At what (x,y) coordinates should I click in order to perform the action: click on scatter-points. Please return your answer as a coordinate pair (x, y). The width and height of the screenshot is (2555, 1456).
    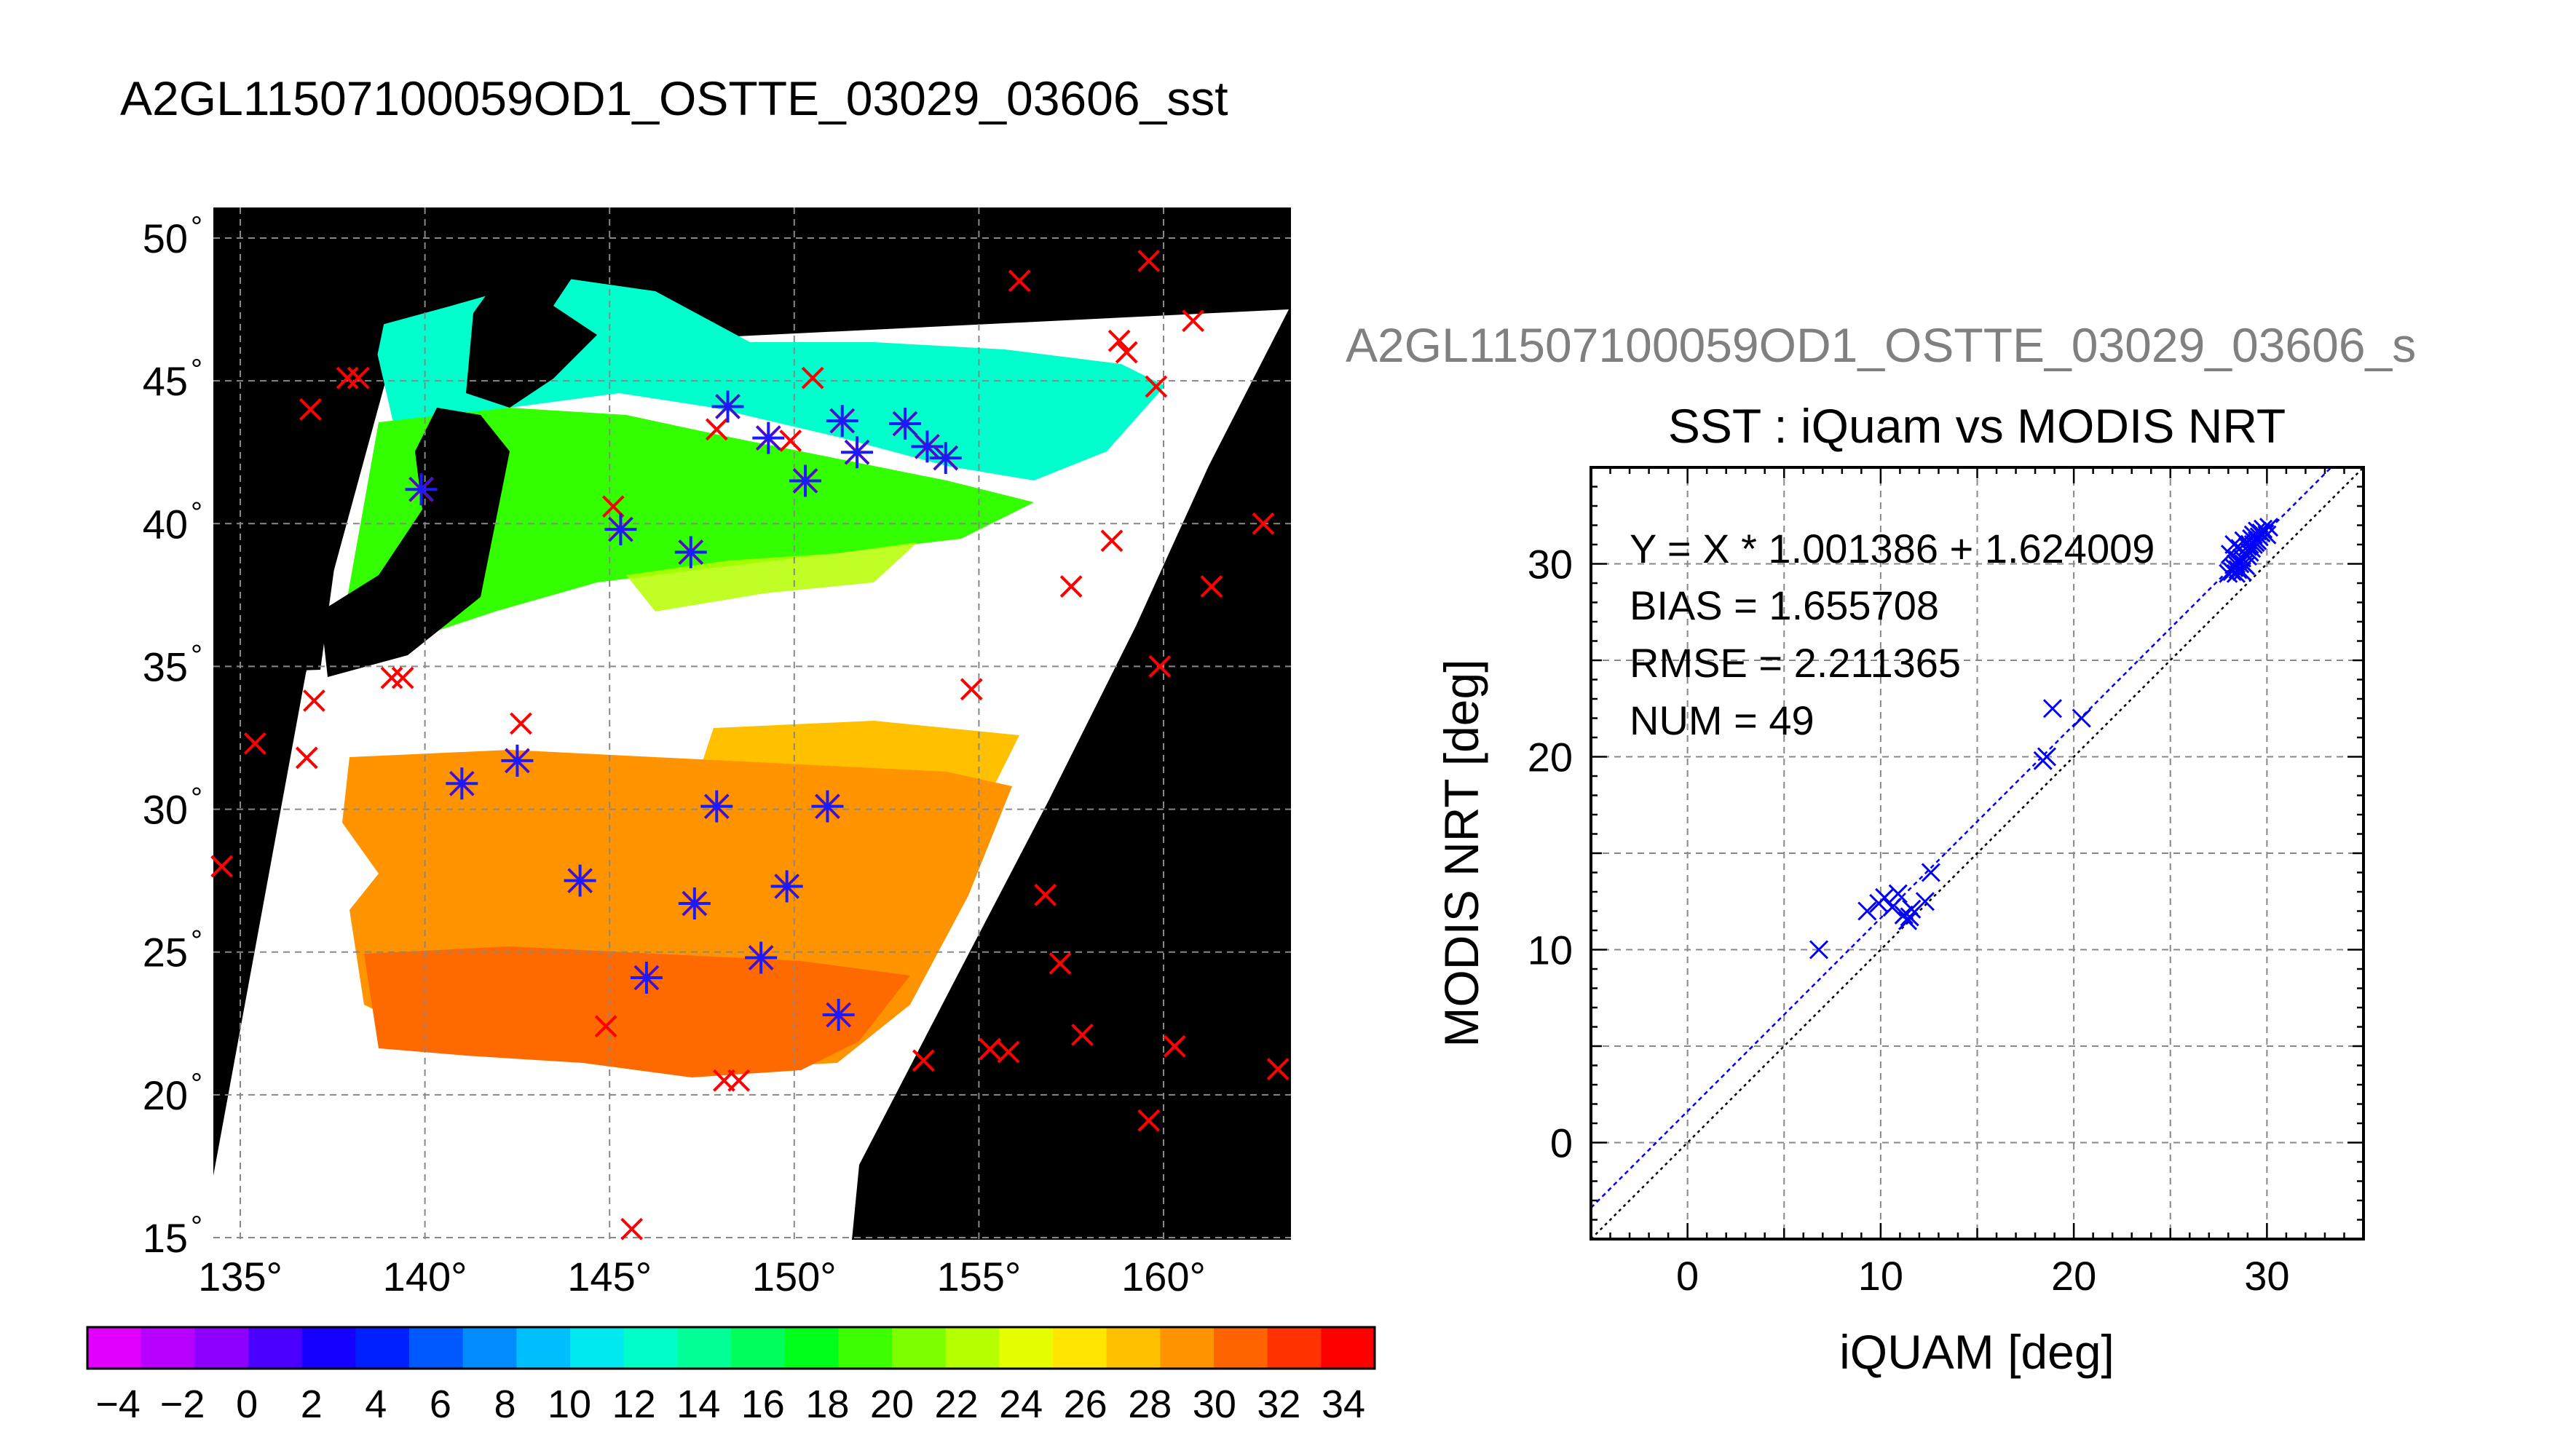
    Looking at the image, I should click on (2044, 739).